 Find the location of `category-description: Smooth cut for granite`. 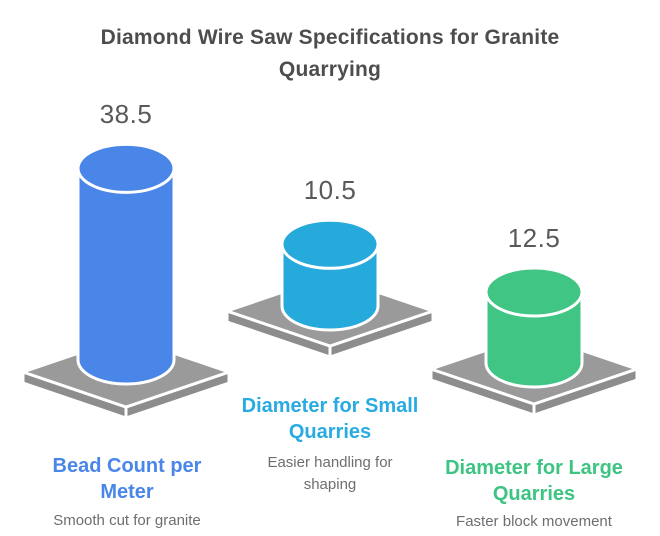

category-description: Smooth cut for granite is located at coordinates (127, 520).